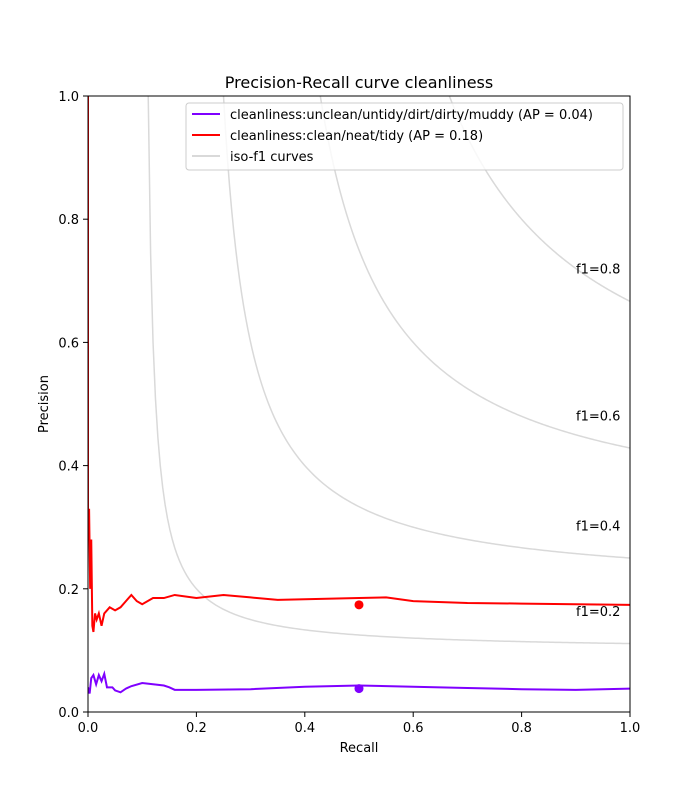 The width and height of the screenshot is (700, 800). Describe the element at coordinates (68, 220) in the screenshot. I see `y-tick-label: 0.8` at that location.